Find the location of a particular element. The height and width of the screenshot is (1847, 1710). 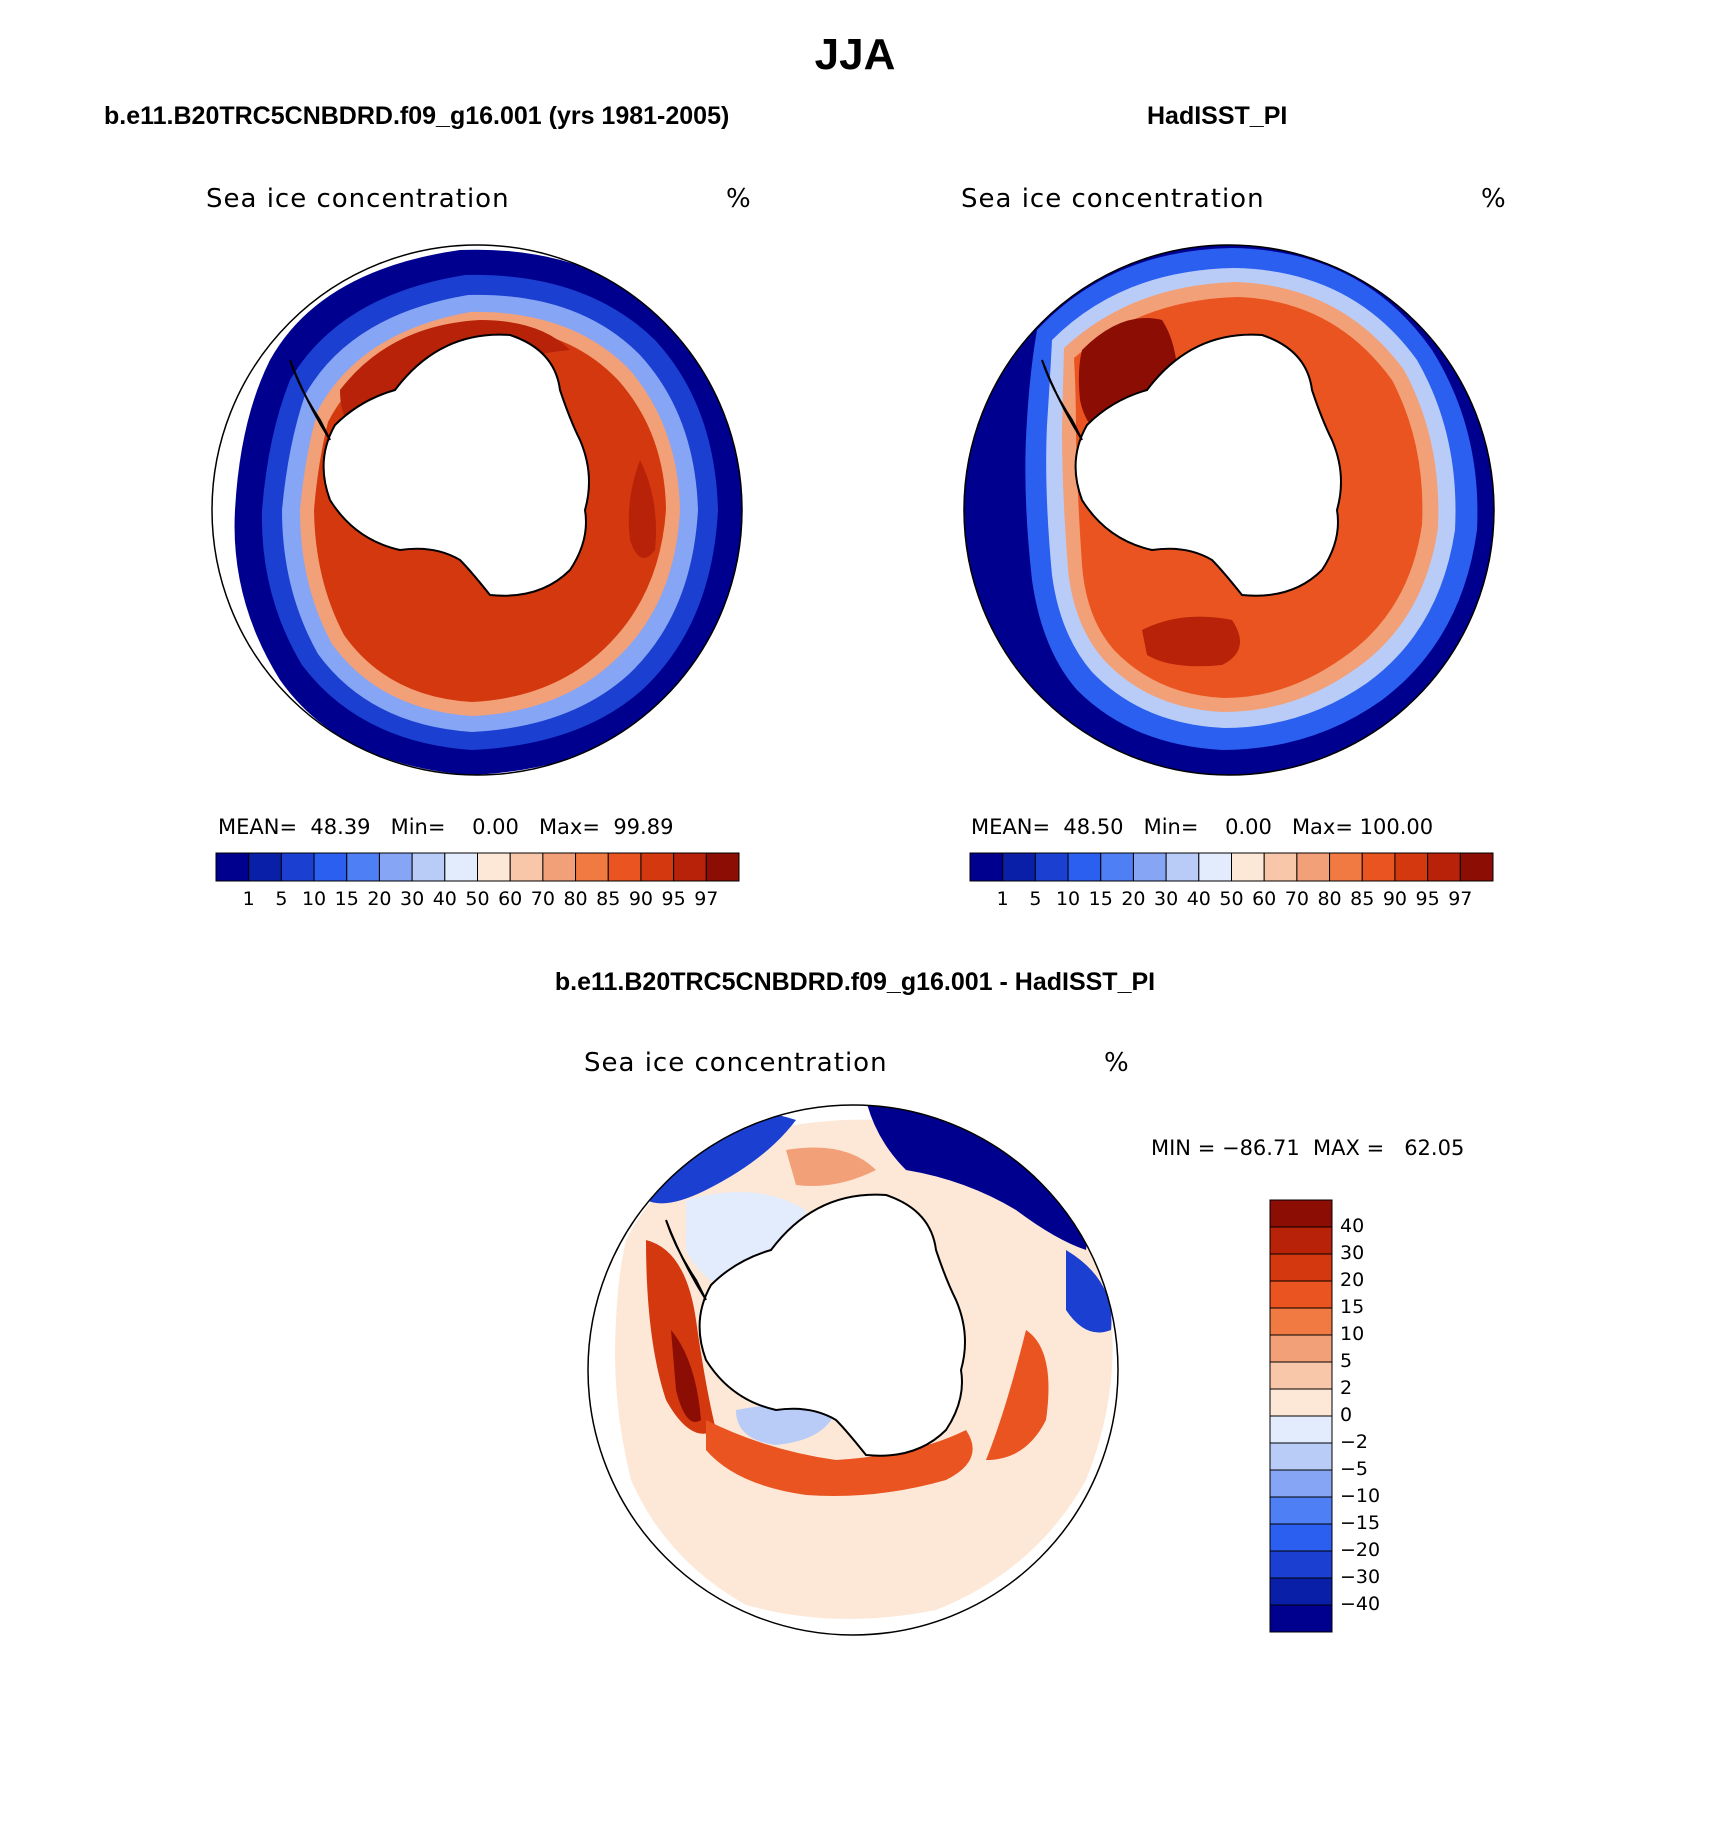

panel1-colorbar-ticks: 1 5 10 15 20 30 40 50 60 70 80 85 90 95 97 is located at coordinates (477, 900).